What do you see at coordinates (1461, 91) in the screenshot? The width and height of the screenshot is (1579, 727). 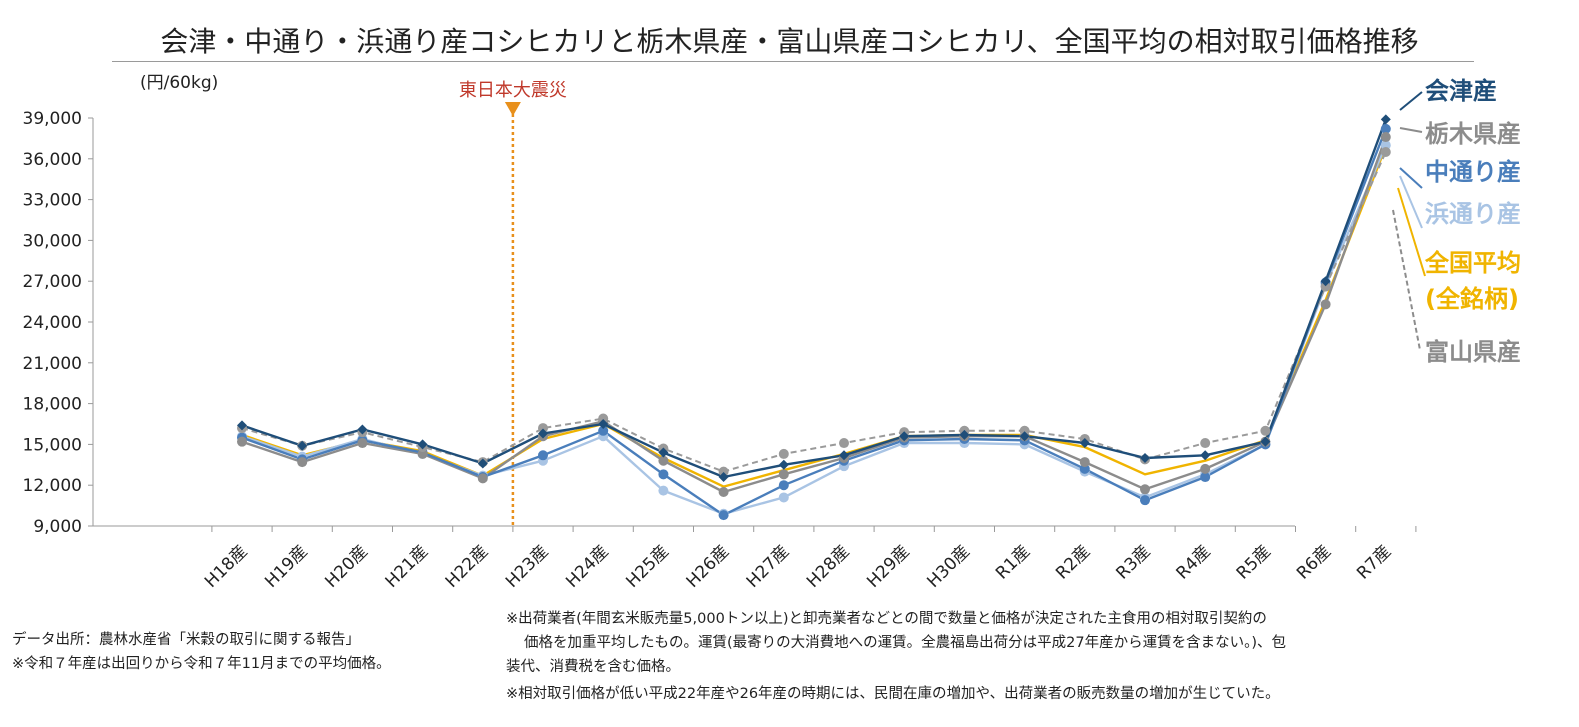 I see `legend-label: 会津産` at bounding box center [1461, 91].